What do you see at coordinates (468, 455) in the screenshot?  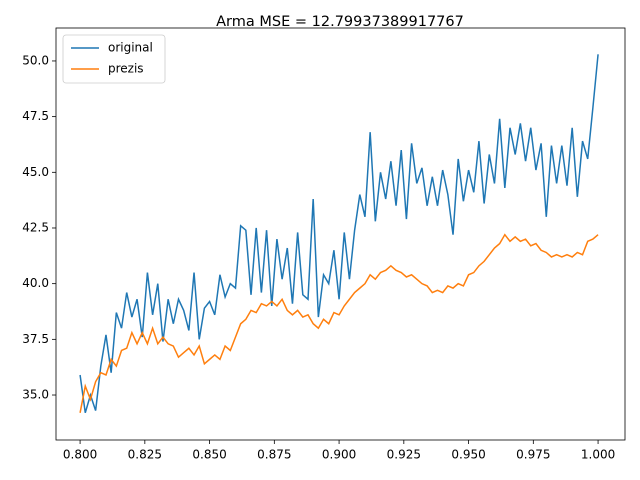 I see `x-tick-label: 0.950` at bounding box center [468, 455].